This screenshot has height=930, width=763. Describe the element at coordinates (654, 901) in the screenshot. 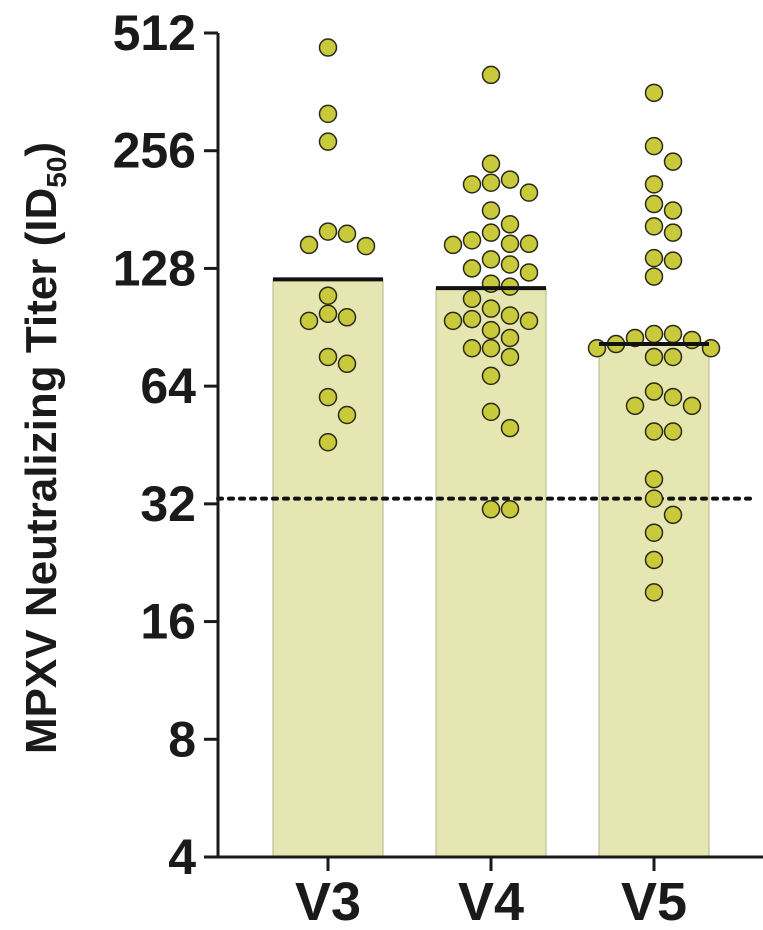

I see `x-category-label: V5` at that location.